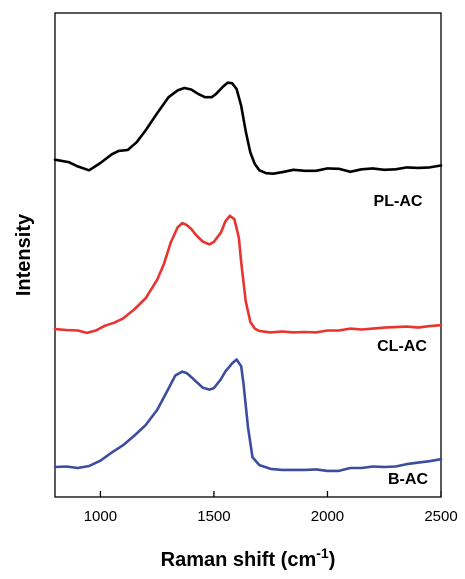 Image resolution: width=465 pixels, height=579 pixels. Describe the element at coordinates (100, 516) in the screenshot. I see `x-tick-label: 1000` at that location.